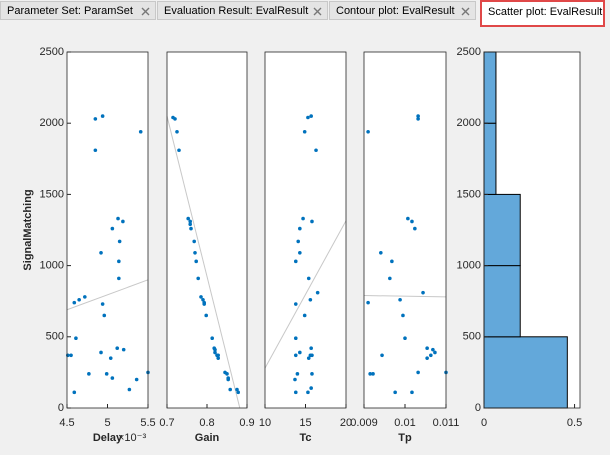 This screenshot has width=610, height=455. What do you see at coordinates (472, 337) in the screenshot?
I see `y-tick-label: 500` at bounding box center [472, 337].